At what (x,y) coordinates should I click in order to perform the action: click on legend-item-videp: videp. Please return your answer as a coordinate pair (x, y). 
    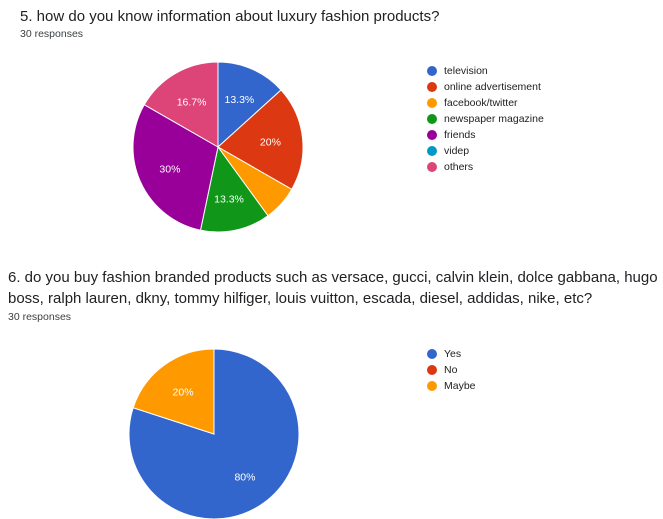
    Looking at the image, I should click on (485, 151).